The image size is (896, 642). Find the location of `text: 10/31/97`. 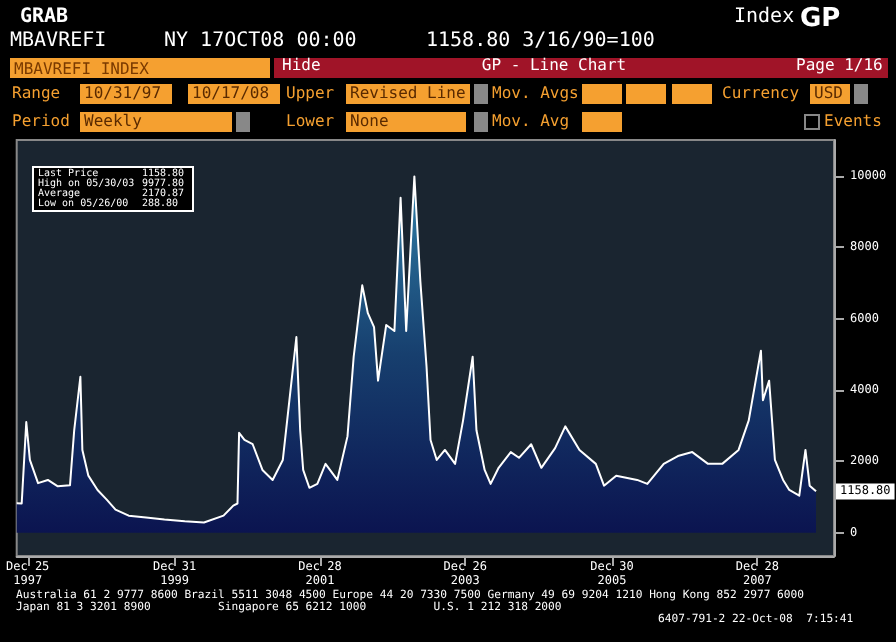

text: 10/31/97 is located at coordinates (126, 94).